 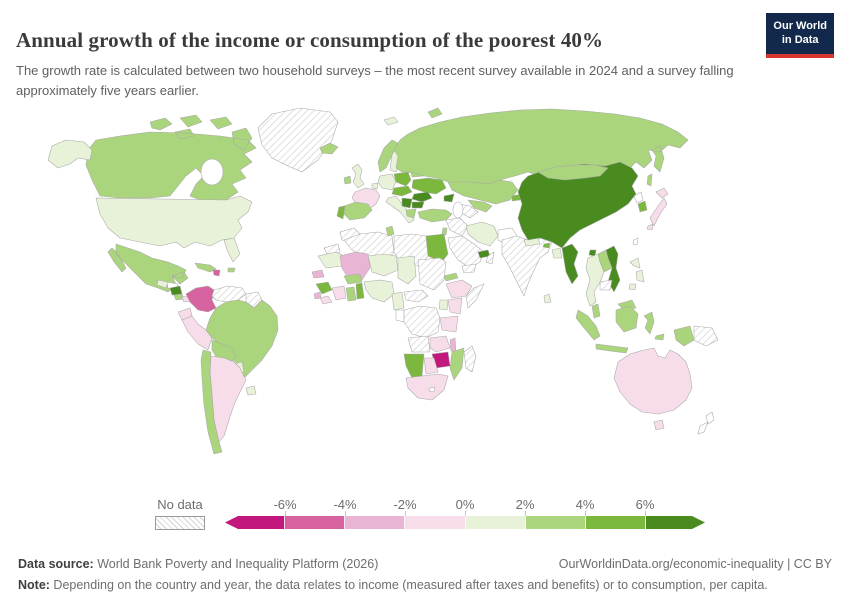 What do you see at coordinates (197, 333) in the screenshot?
I see `country-peru` at bounding box center [197, 333].